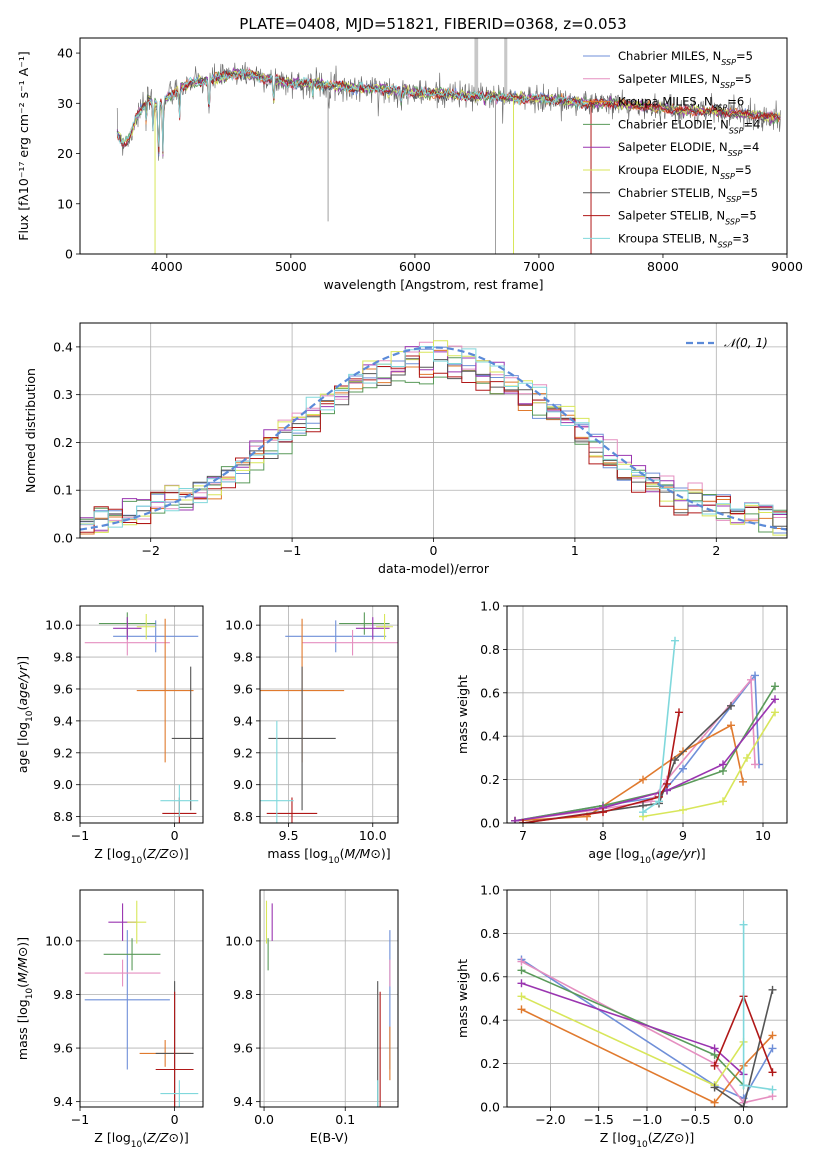 The height and width of the screenshot is (1170, 819). I want to click on series-kroupa-stelib, so click(659, 726).